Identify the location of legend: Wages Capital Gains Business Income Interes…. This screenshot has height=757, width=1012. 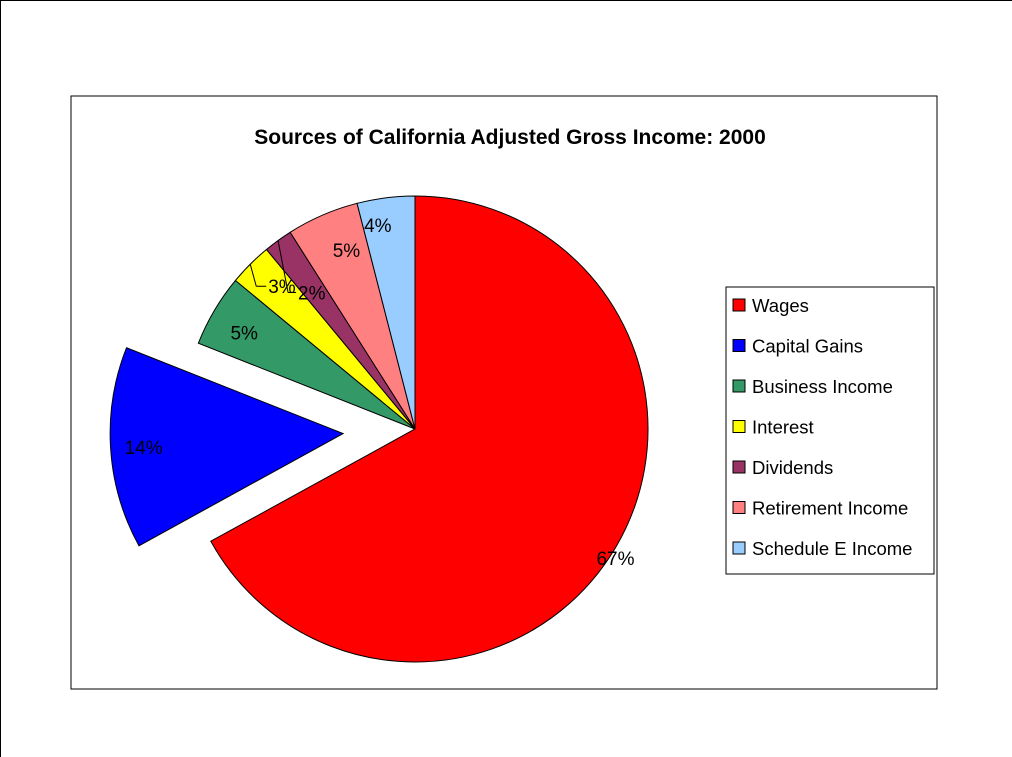
(830, 430).